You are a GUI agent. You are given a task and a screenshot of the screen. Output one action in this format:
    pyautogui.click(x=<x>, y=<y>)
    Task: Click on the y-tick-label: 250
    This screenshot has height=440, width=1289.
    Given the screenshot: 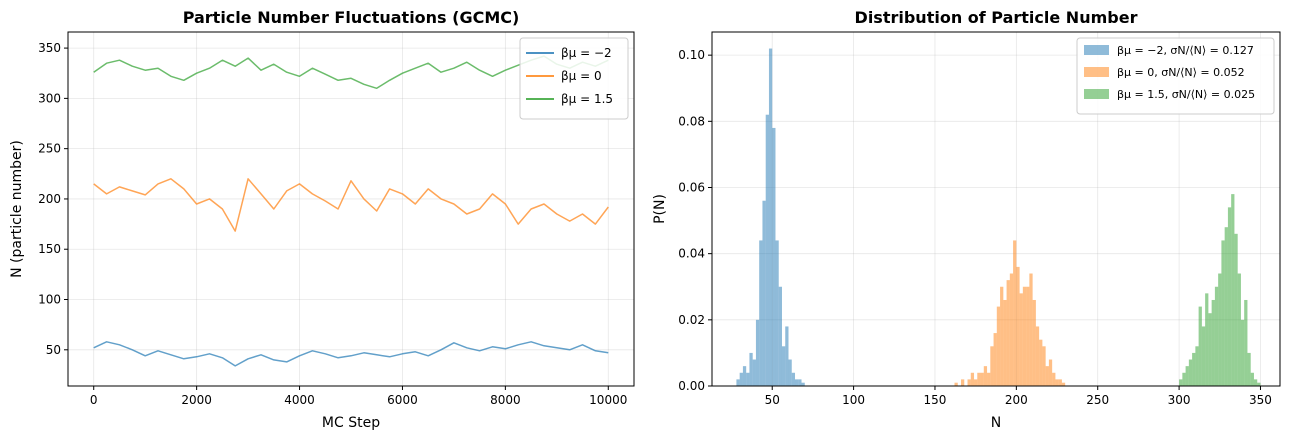 What is the action you would take?
    pyautogui.click(x=49, y=149)
    